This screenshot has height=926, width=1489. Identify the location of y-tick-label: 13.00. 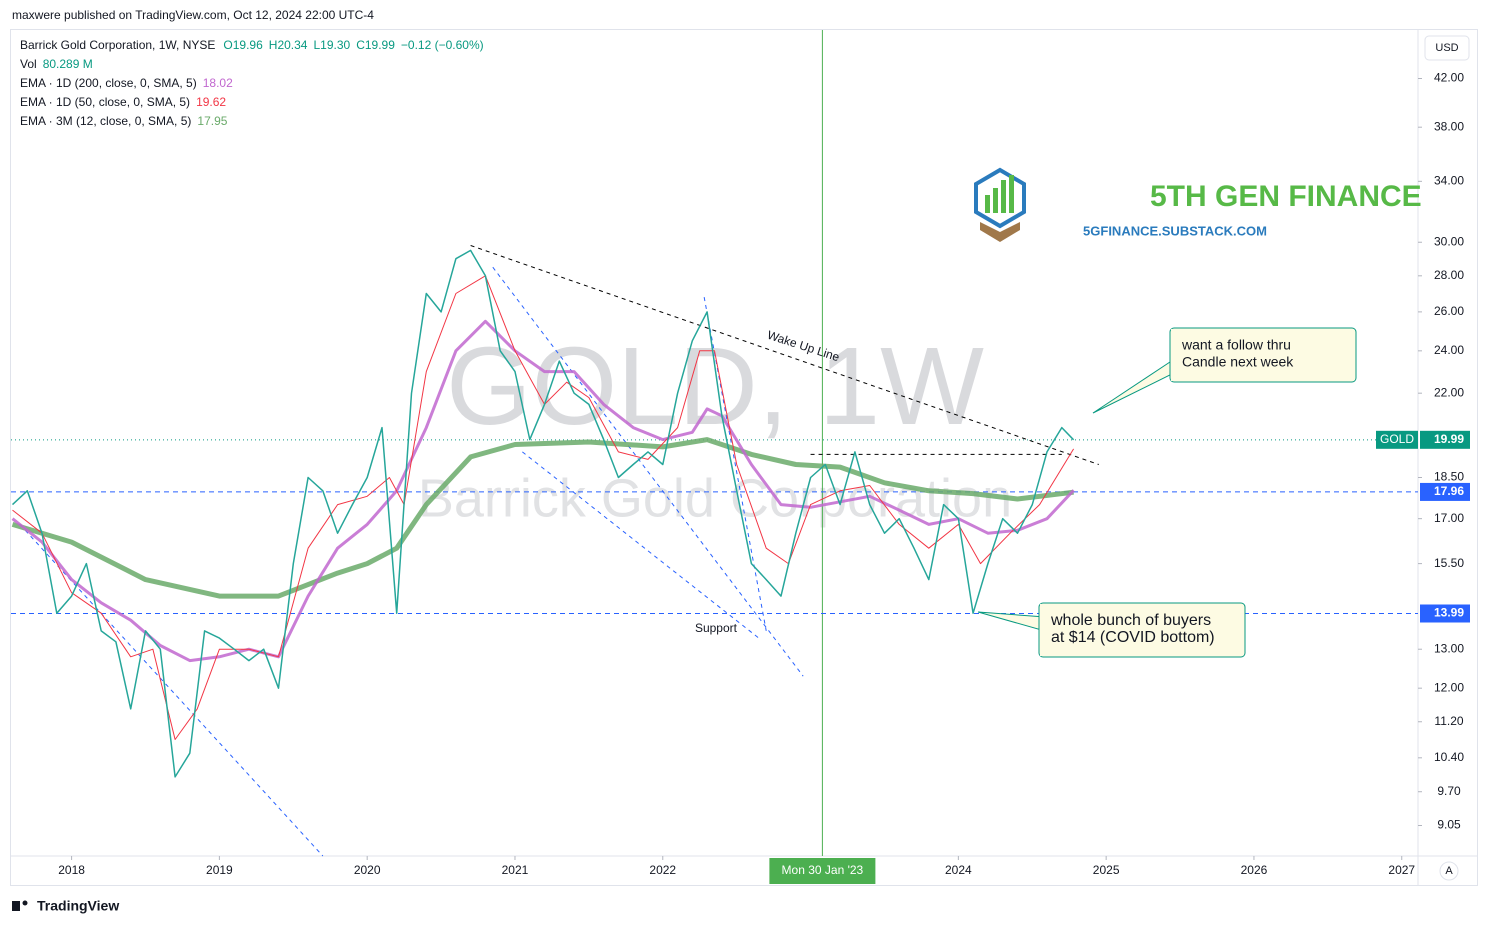
(1449, 648).